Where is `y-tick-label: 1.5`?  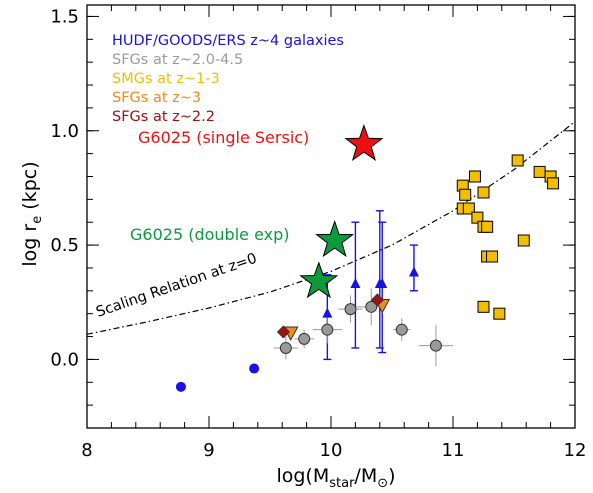 y-tick-label: 1.5 is located at coordinates (64, 16).